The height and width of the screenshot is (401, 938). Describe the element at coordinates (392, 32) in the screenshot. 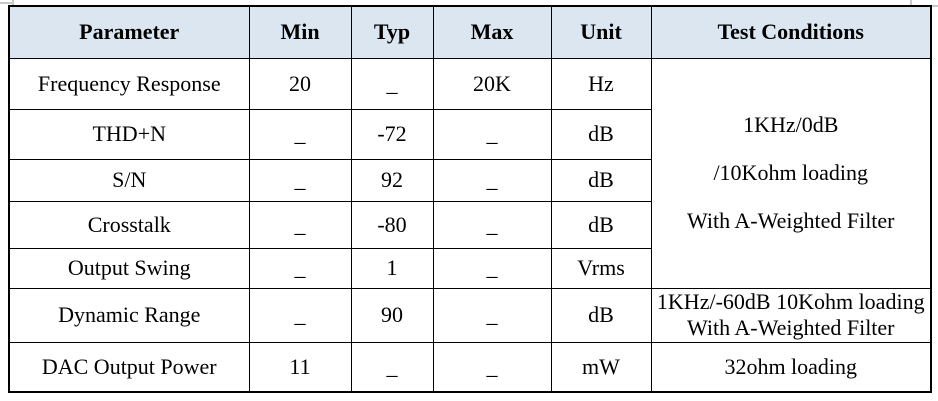

I see `column-header-typ: Typ` at that location.